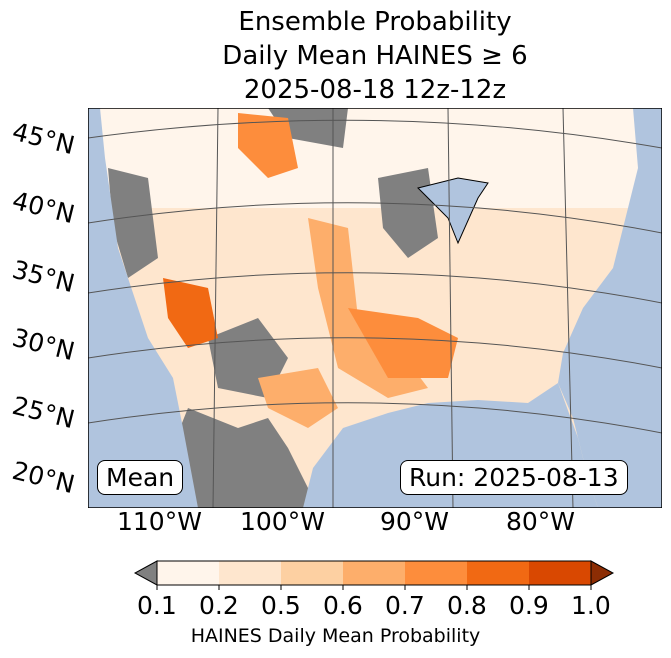  I want to click on mean-label-box: Mean, so click(140, 477).